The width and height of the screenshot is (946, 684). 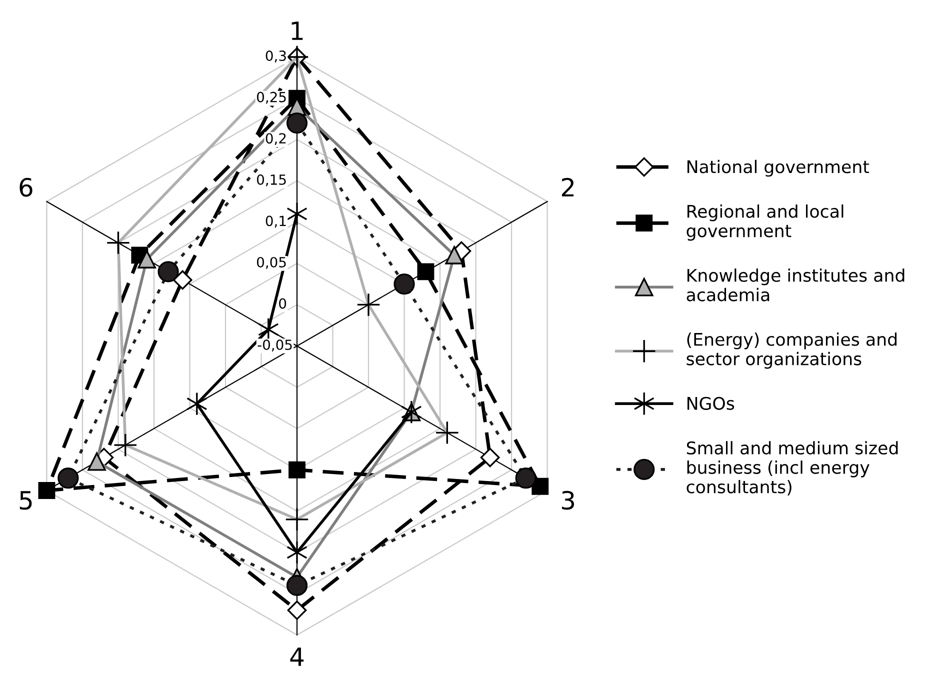 I want to click on legend-label: NGOs, so click(x=710, y=403).